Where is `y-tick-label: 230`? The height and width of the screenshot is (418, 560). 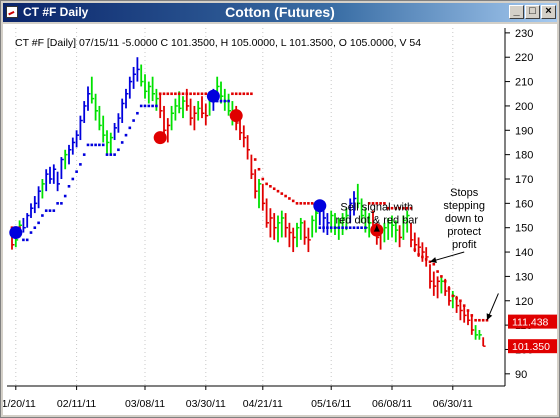 y-tick-label: 230 is located at coordinates (524, 34).